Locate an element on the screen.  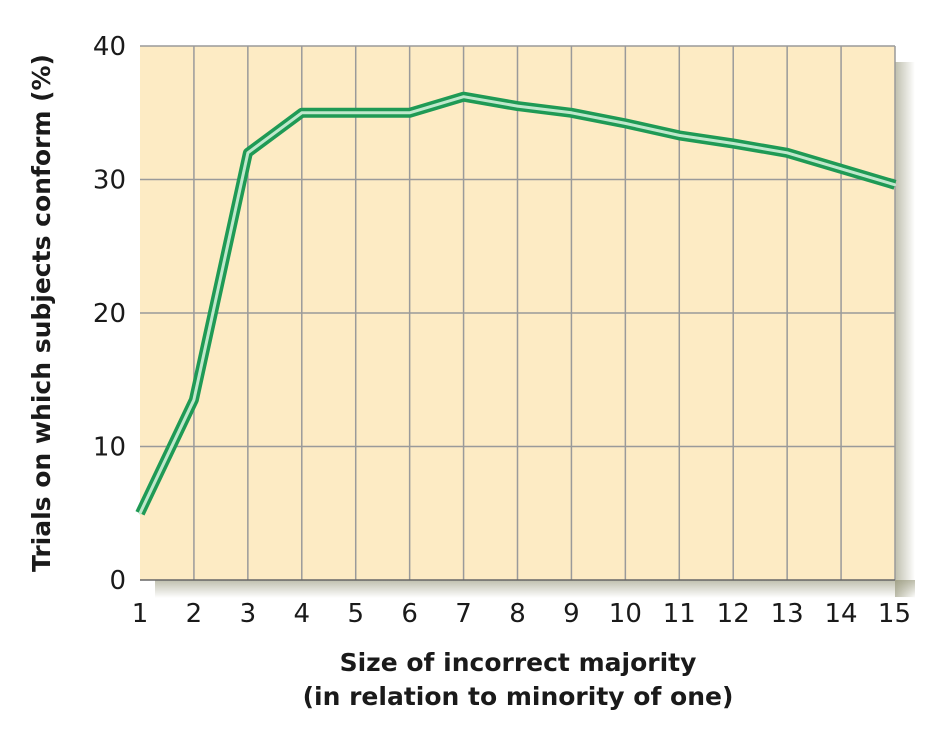
y-tick-labels: 0 10 20 30 40 is located at coordinates (109, 314).